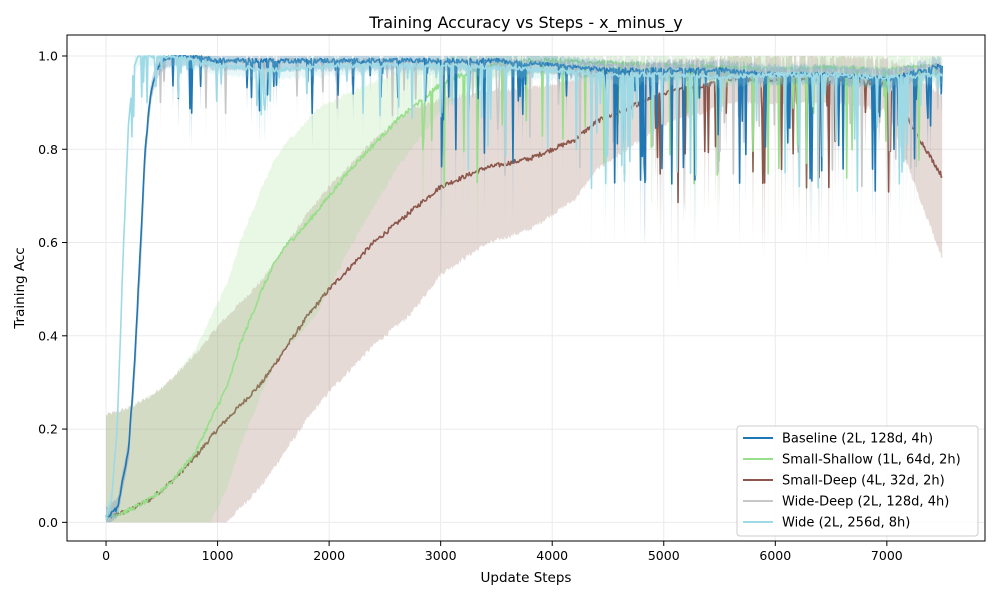  I want to click on legend-entry: Baseline (2L, 128d, 4h), so click(857, 439).